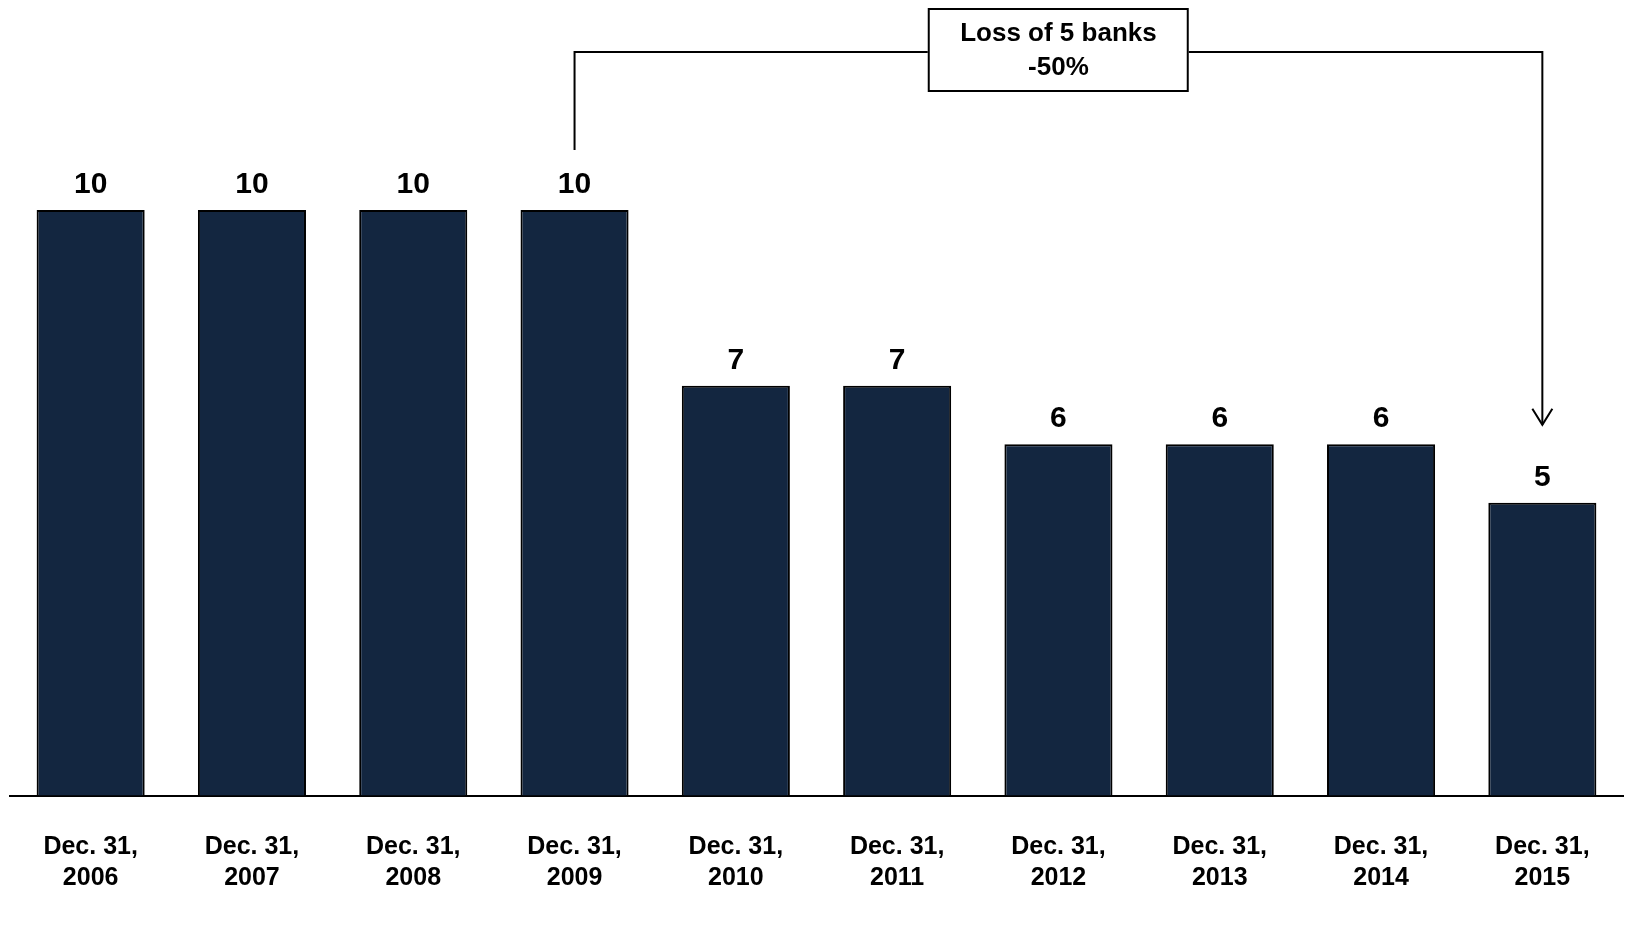 The height and width of the screenshot is (940, 1629). What do you see at coordinates (1542, 476) in the screenshot?
I see `data-label: 5` at bounding box center [1542, 476].